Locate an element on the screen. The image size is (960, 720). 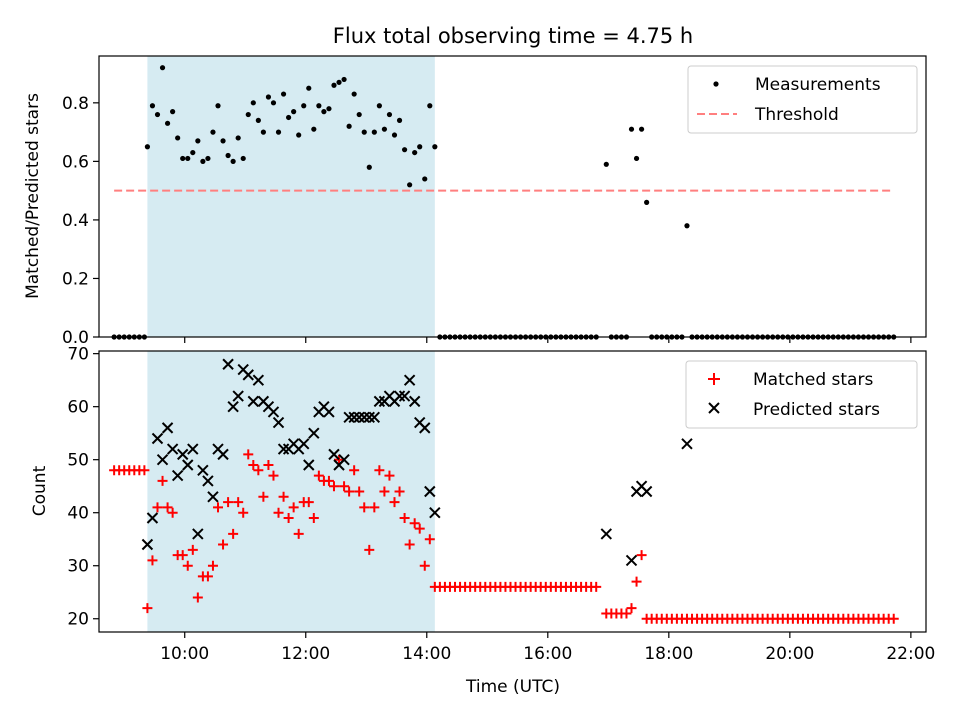
top-observing-window-shade is located at coordinates (291, 196).